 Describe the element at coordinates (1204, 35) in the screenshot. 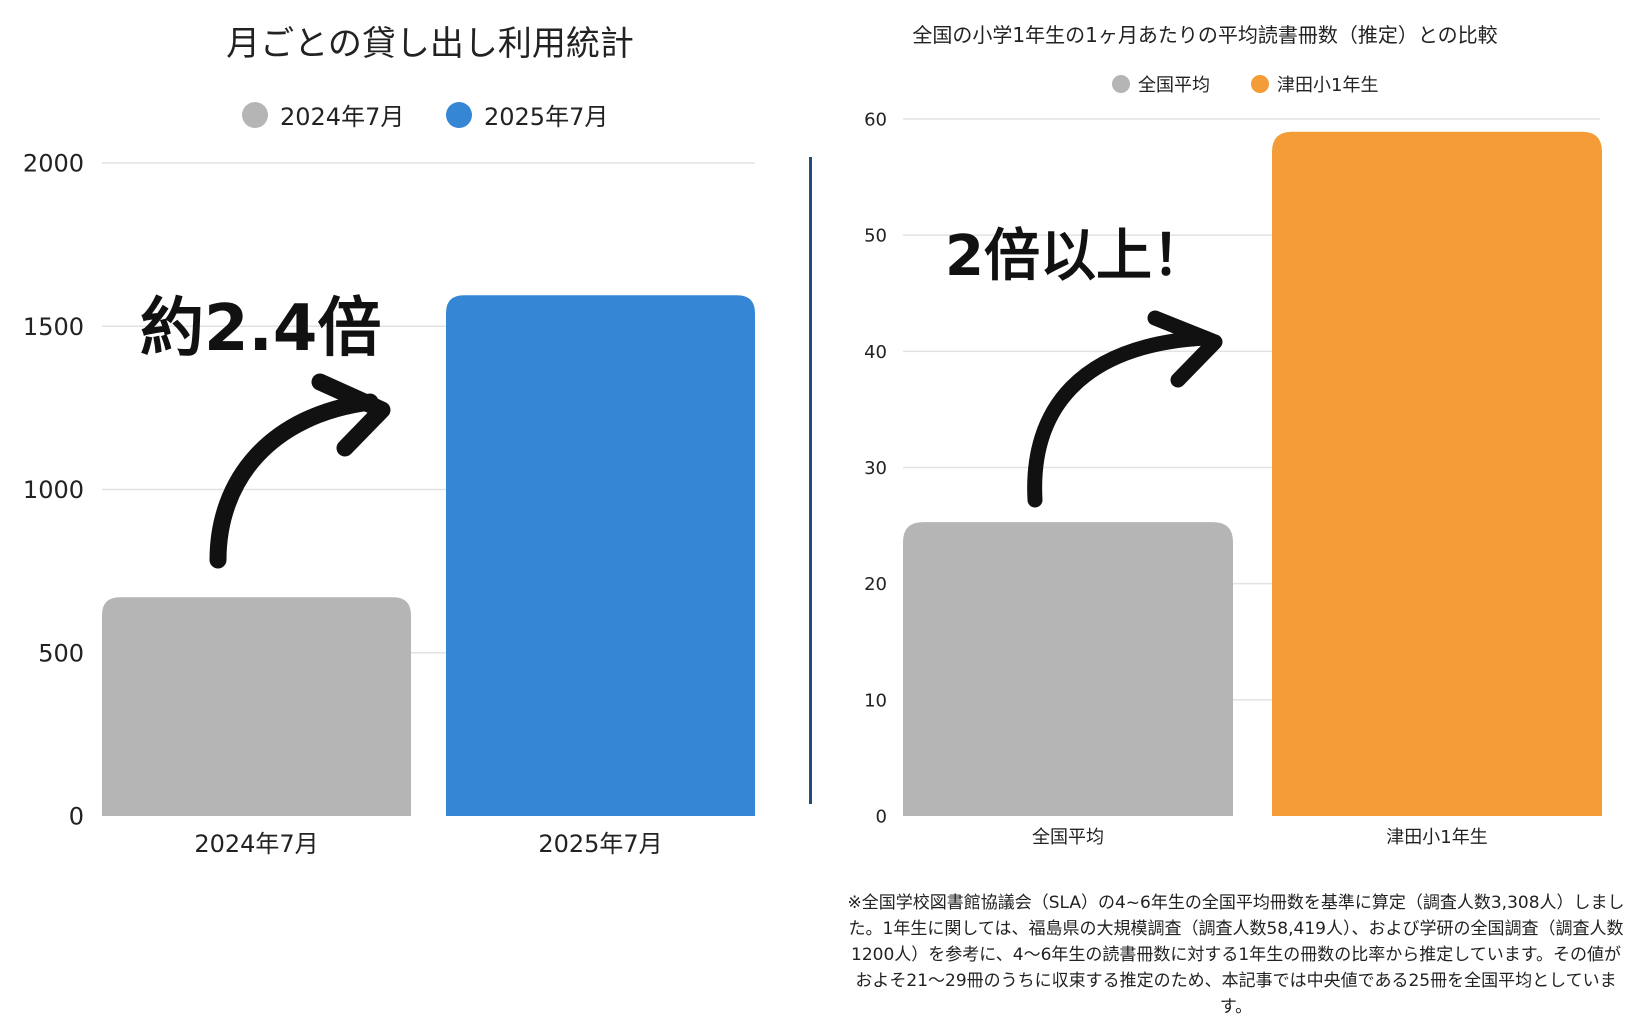

I see `chart-title: 全国の小学1年生の1ヶ月あたりの平均読書冊数（推定）との比較` at that location.